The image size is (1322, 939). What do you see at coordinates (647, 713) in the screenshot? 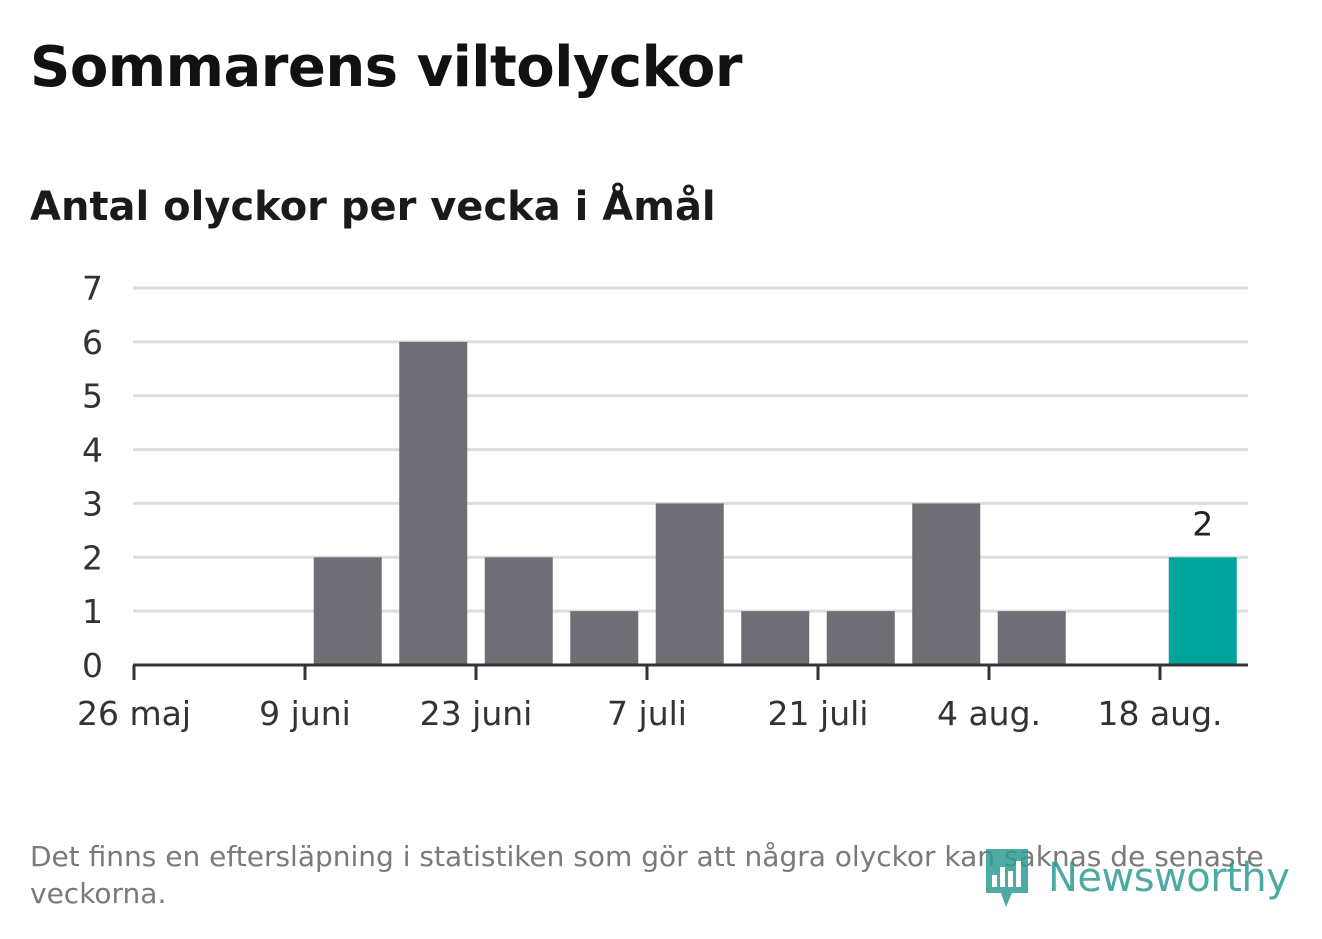
I see `x-tick-label: 7 juli` at bounding box center [647, 713].